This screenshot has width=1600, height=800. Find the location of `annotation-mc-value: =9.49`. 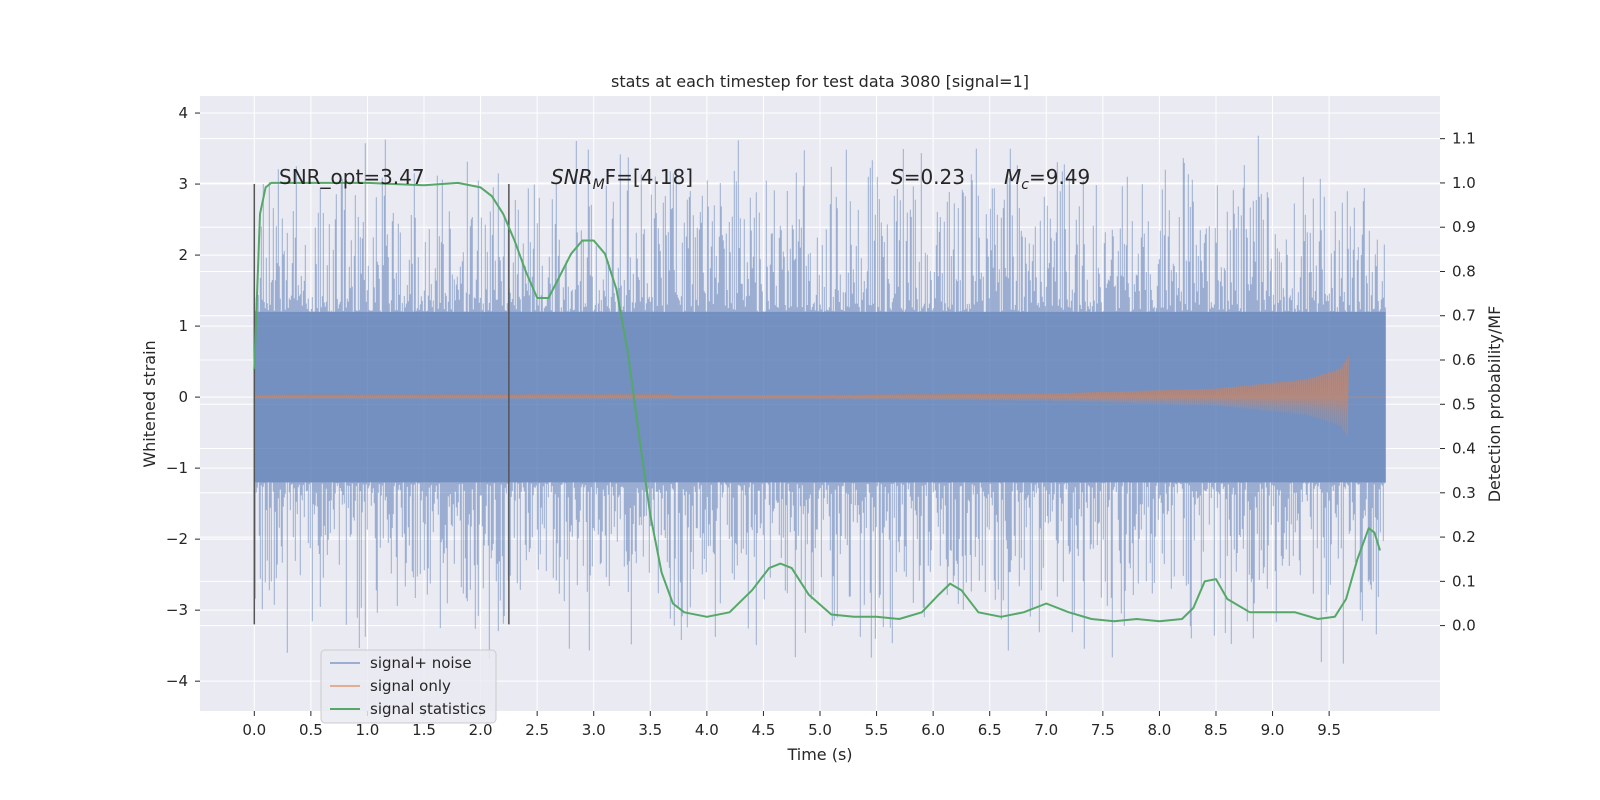

annotation-mc-value: =9.49 is located at coordinates (1059, 177).